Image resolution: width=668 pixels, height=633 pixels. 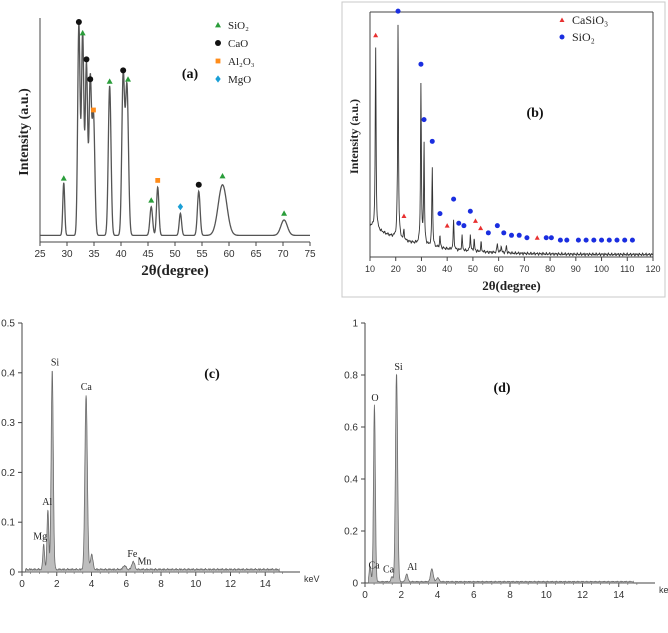 What do you see at coordinates (652, 269) in the screenshot?
I see `x-tick-label: 120` at bounding box center [652, 269].